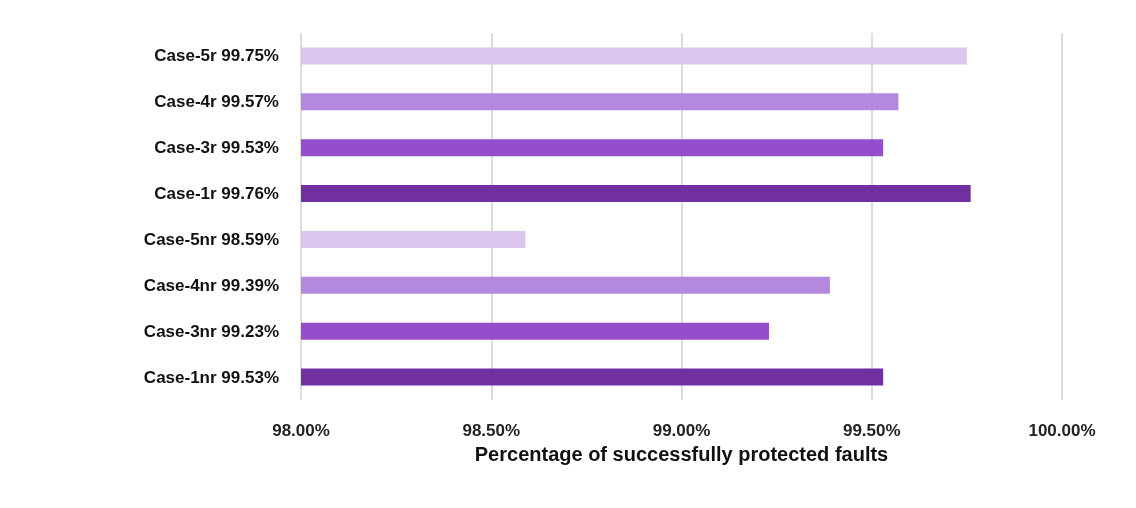  What do you see at coordinates (211, 331) in the screenshot?
I see `y-tick-label: Case-3nr 99.23%` at bounding box center [211, 331].